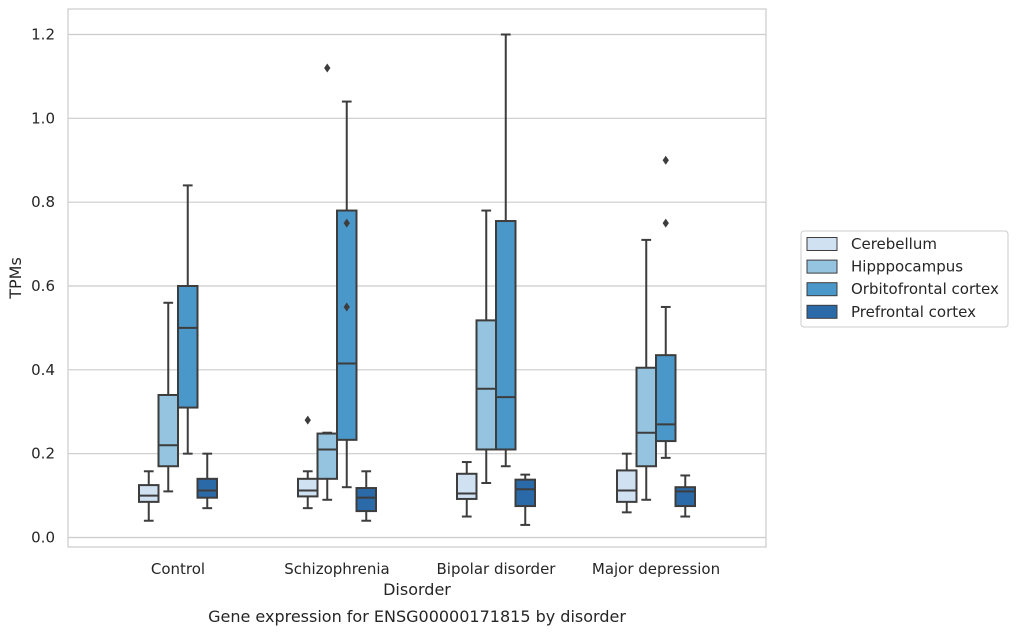 This screenshot has width=1018, height=634. Describe the element at coordinates (15, 278) in the screenshot. I see `y-axis-label: TPMs` at that location.